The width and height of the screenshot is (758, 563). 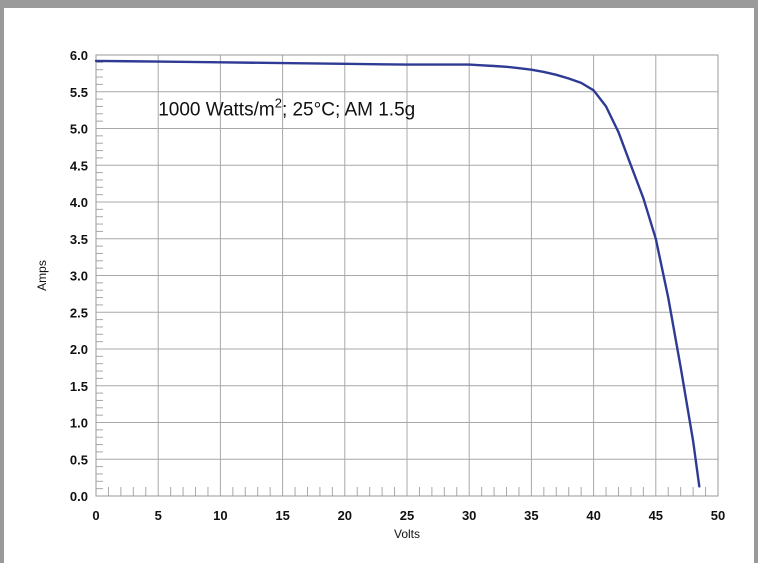 I want to click on y-tick-label: 3.0, so click(x=79, y=276).